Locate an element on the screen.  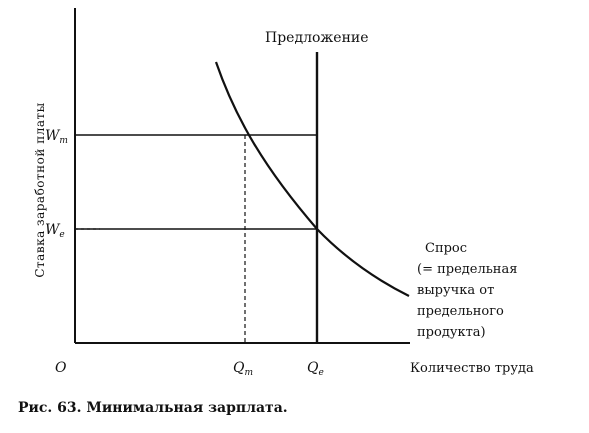
x-tick-qm: Qm is located at coordinates (243, 369).